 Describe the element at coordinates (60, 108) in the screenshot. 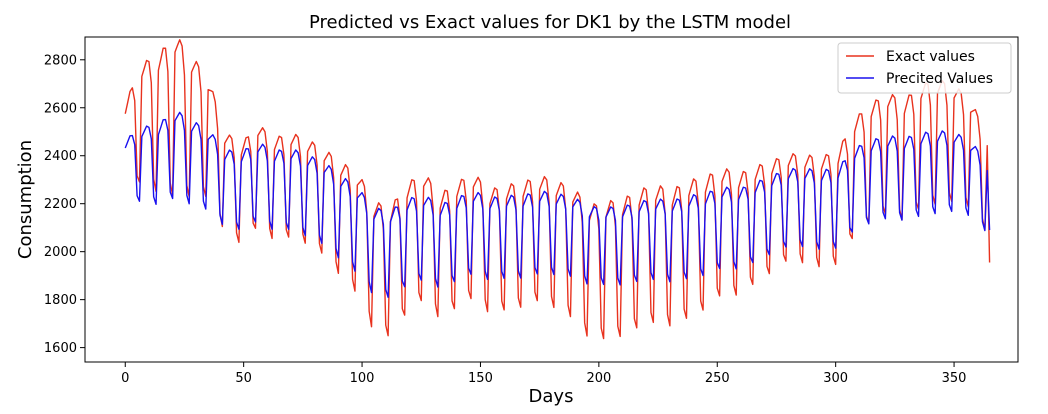

I see `y-tick-label: 2600` at that location.